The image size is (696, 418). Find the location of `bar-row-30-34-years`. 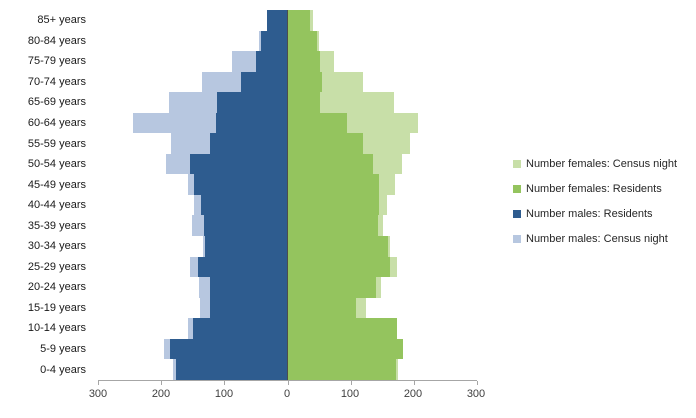

bar-row-30-34-years is located at coordinates (287, 246).